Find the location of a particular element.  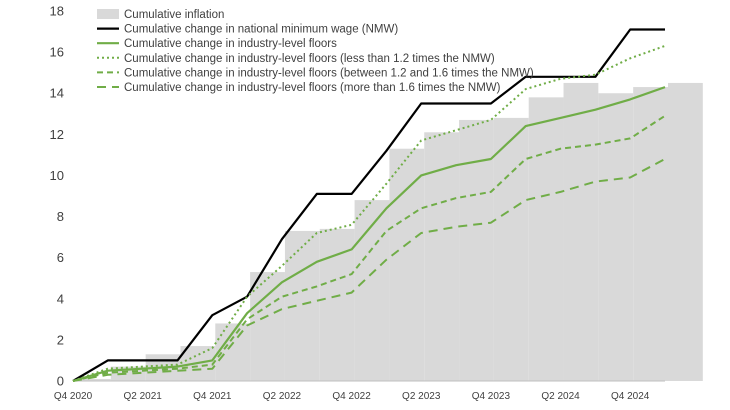

y-tick-label: 0 is located at coordinates (60, 381).